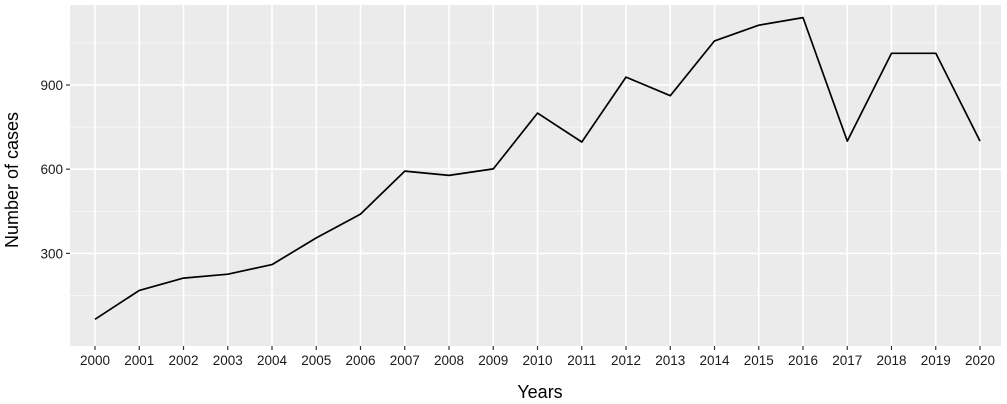 The image size is (1007, 404). What do you see at coordinates (95, 360) in the screenshot?
I see `x-tick-label: 2000` at bounding box center [95, 360].